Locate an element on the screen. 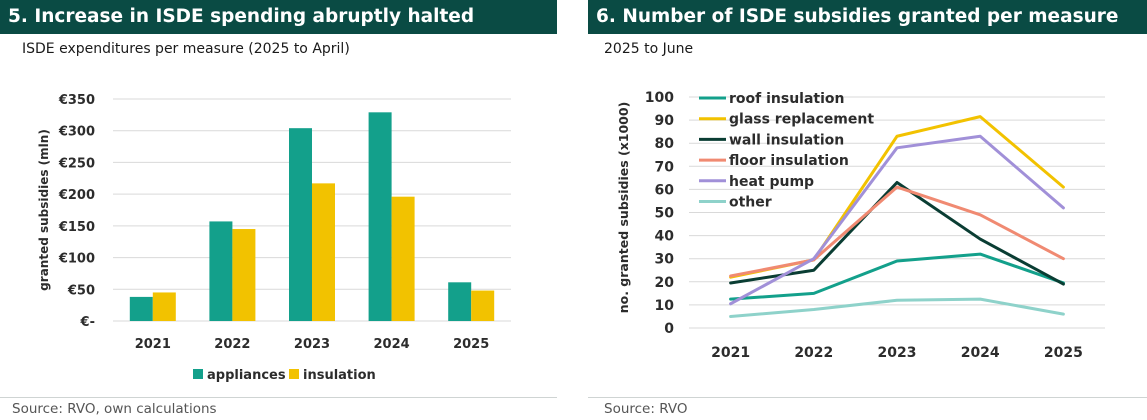 The image size is (1147, 420). legend-swatch-insulation is located at coordinates (294, 374).